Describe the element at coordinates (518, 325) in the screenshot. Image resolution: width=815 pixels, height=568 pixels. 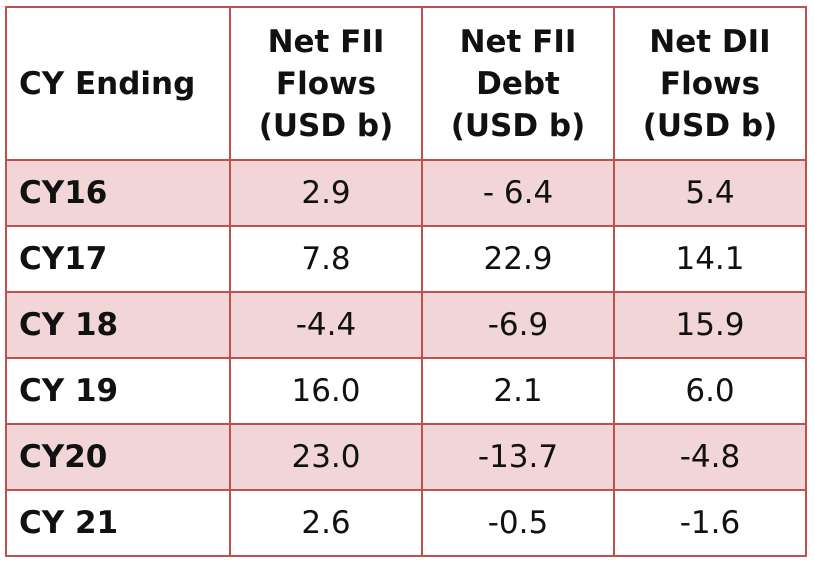
I see `cell-net-fii-debt: -6.9` at that location.